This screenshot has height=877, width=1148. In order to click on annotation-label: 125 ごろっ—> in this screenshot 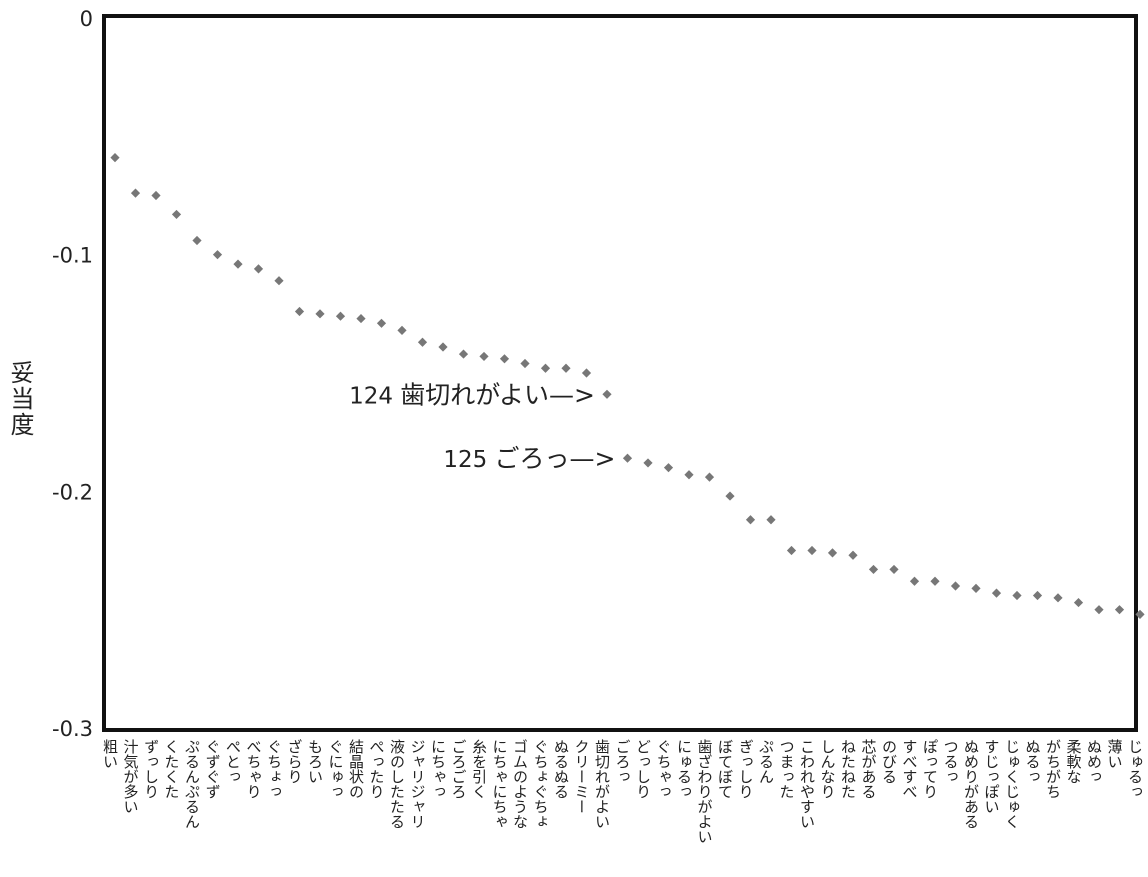, I will do `click(529, 458)`.